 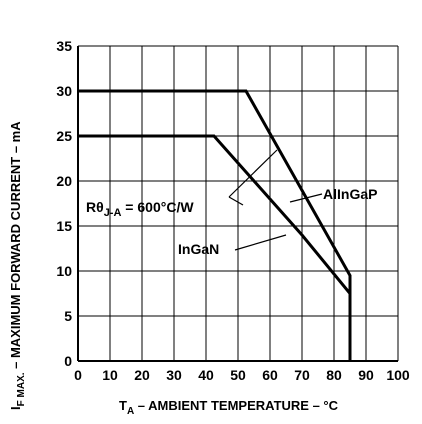 I want to click on x-tick-label-100: 100, so click(x=398, y=375).